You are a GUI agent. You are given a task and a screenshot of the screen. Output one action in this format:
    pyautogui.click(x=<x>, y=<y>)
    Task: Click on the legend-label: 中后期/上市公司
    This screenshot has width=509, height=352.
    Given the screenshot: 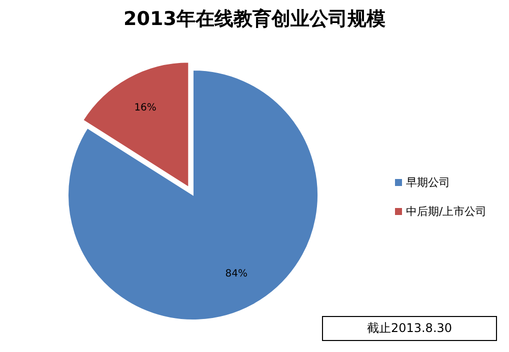 What is the action you would take?
    pyautogui.click(x=446, y=211)
    